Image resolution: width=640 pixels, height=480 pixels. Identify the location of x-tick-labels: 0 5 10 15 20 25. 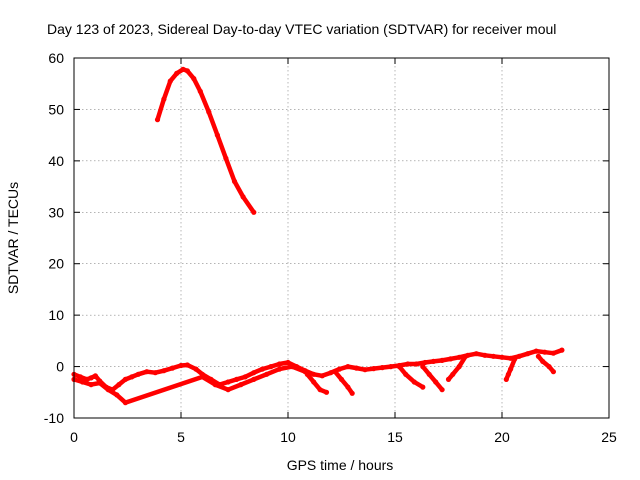
(343, 437).